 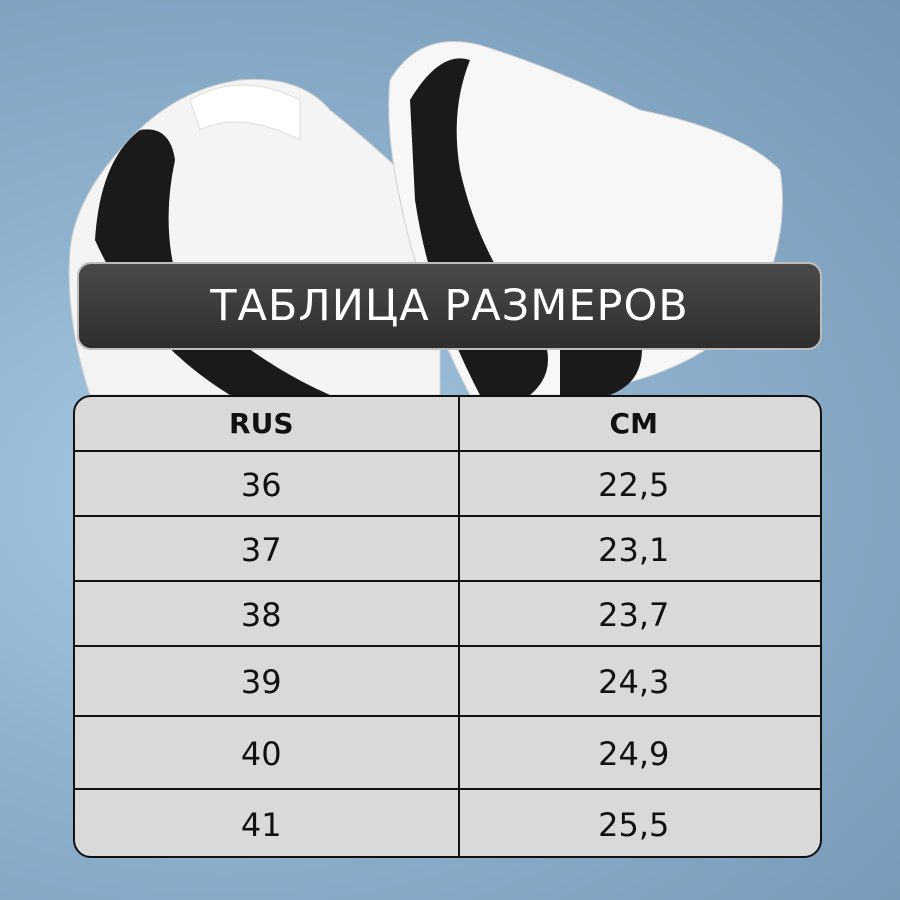 What do you see at coordinates (447, 548) in the screenshot?
I see `table-row: 37 23,1` at bounding box center [447, 548].